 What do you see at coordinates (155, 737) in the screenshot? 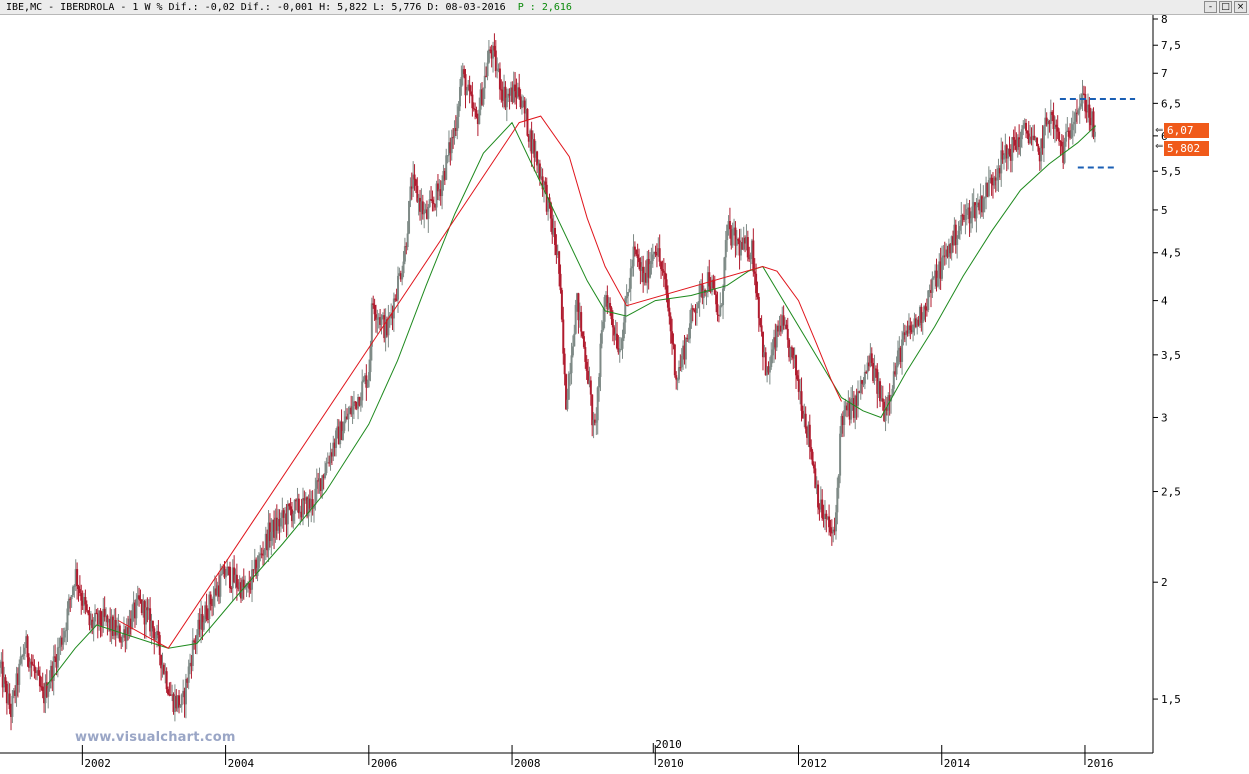
I see `watermark: www.visualchart.com` at bounding box center [155, 737].